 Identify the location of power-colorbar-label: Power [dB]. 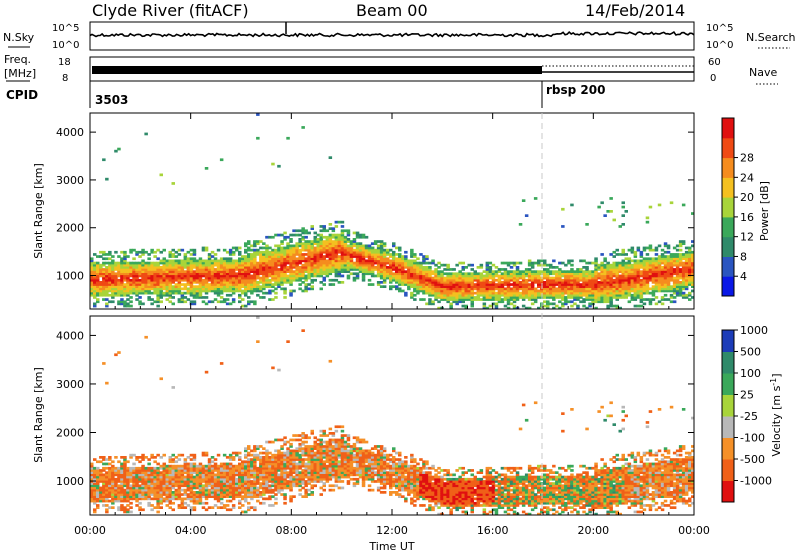
(764, 211).